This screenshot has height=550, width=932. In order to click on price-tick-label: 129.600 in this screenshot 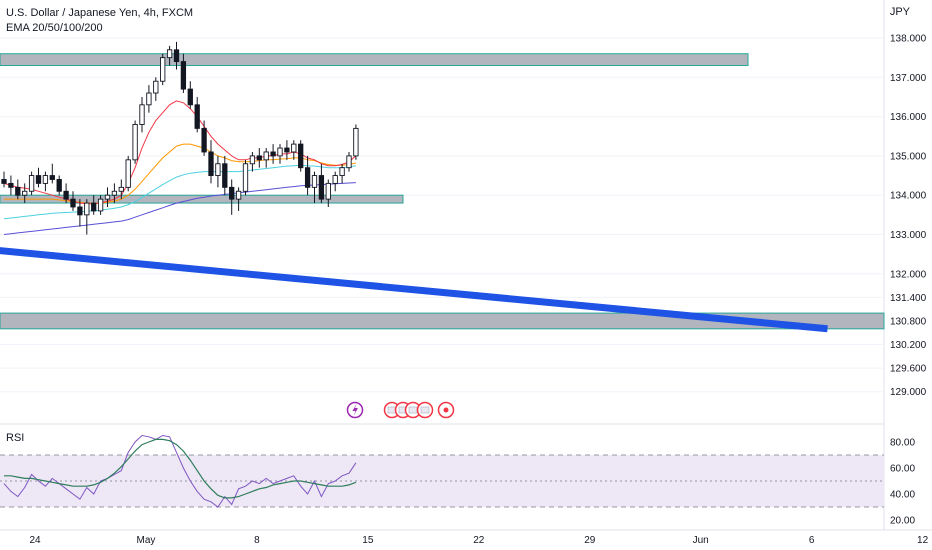, I will do `click(908, 369)`.